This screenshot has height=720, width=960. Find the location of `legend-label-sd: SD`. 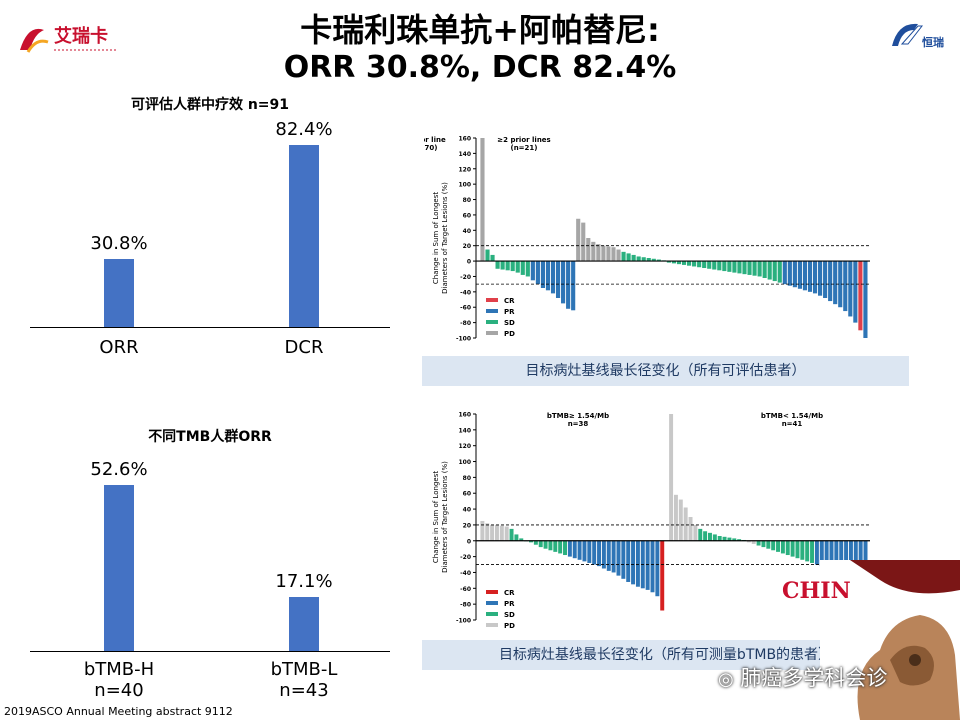

legend-label-sd: SD is located at coordinates (509, 615).